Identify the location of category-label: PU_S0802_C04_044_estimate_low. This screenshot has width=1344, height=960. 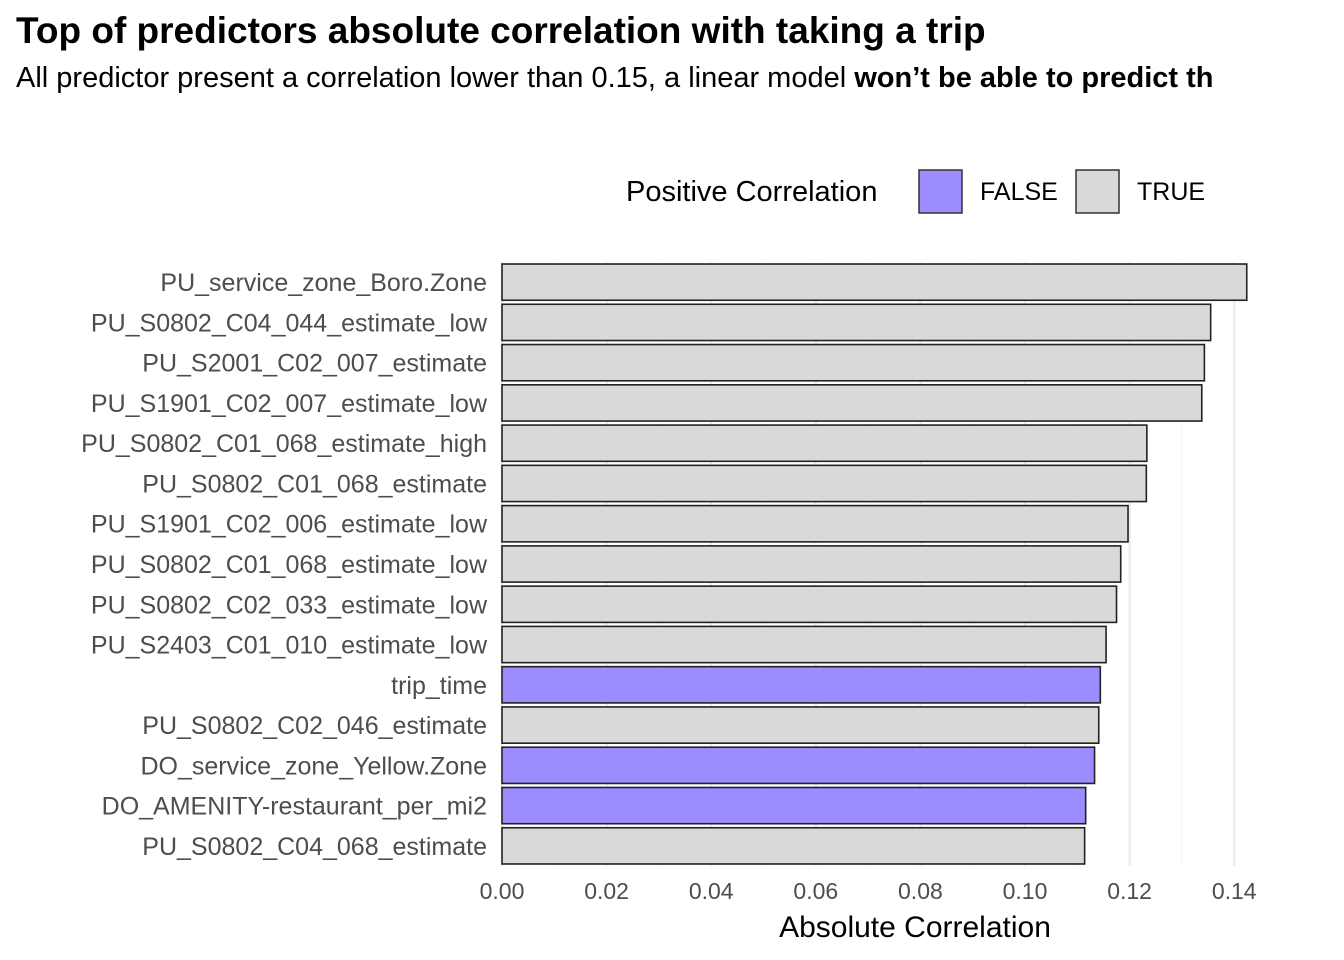
(289, 323).